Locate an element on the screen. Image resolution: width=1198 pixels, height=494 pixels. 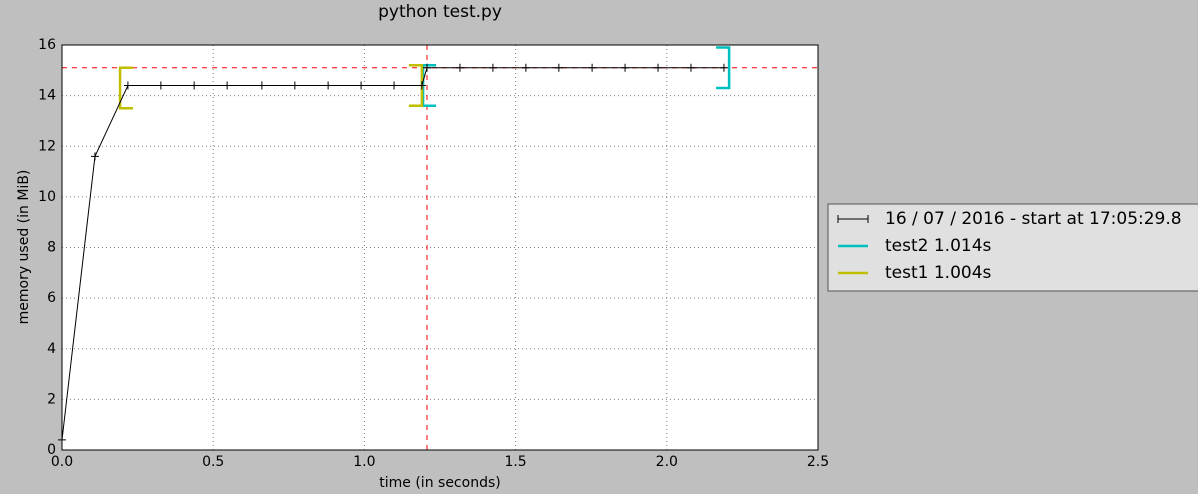
y-tick-label: 14 is located at coordinates (47, 96).